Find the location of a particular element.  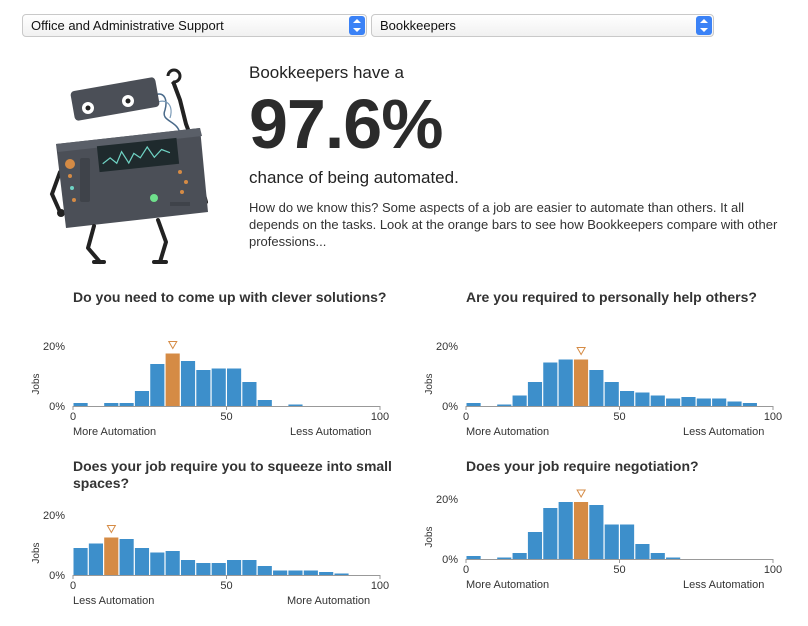

job-select: Bookkeepers is located at coordinates (542, 25).